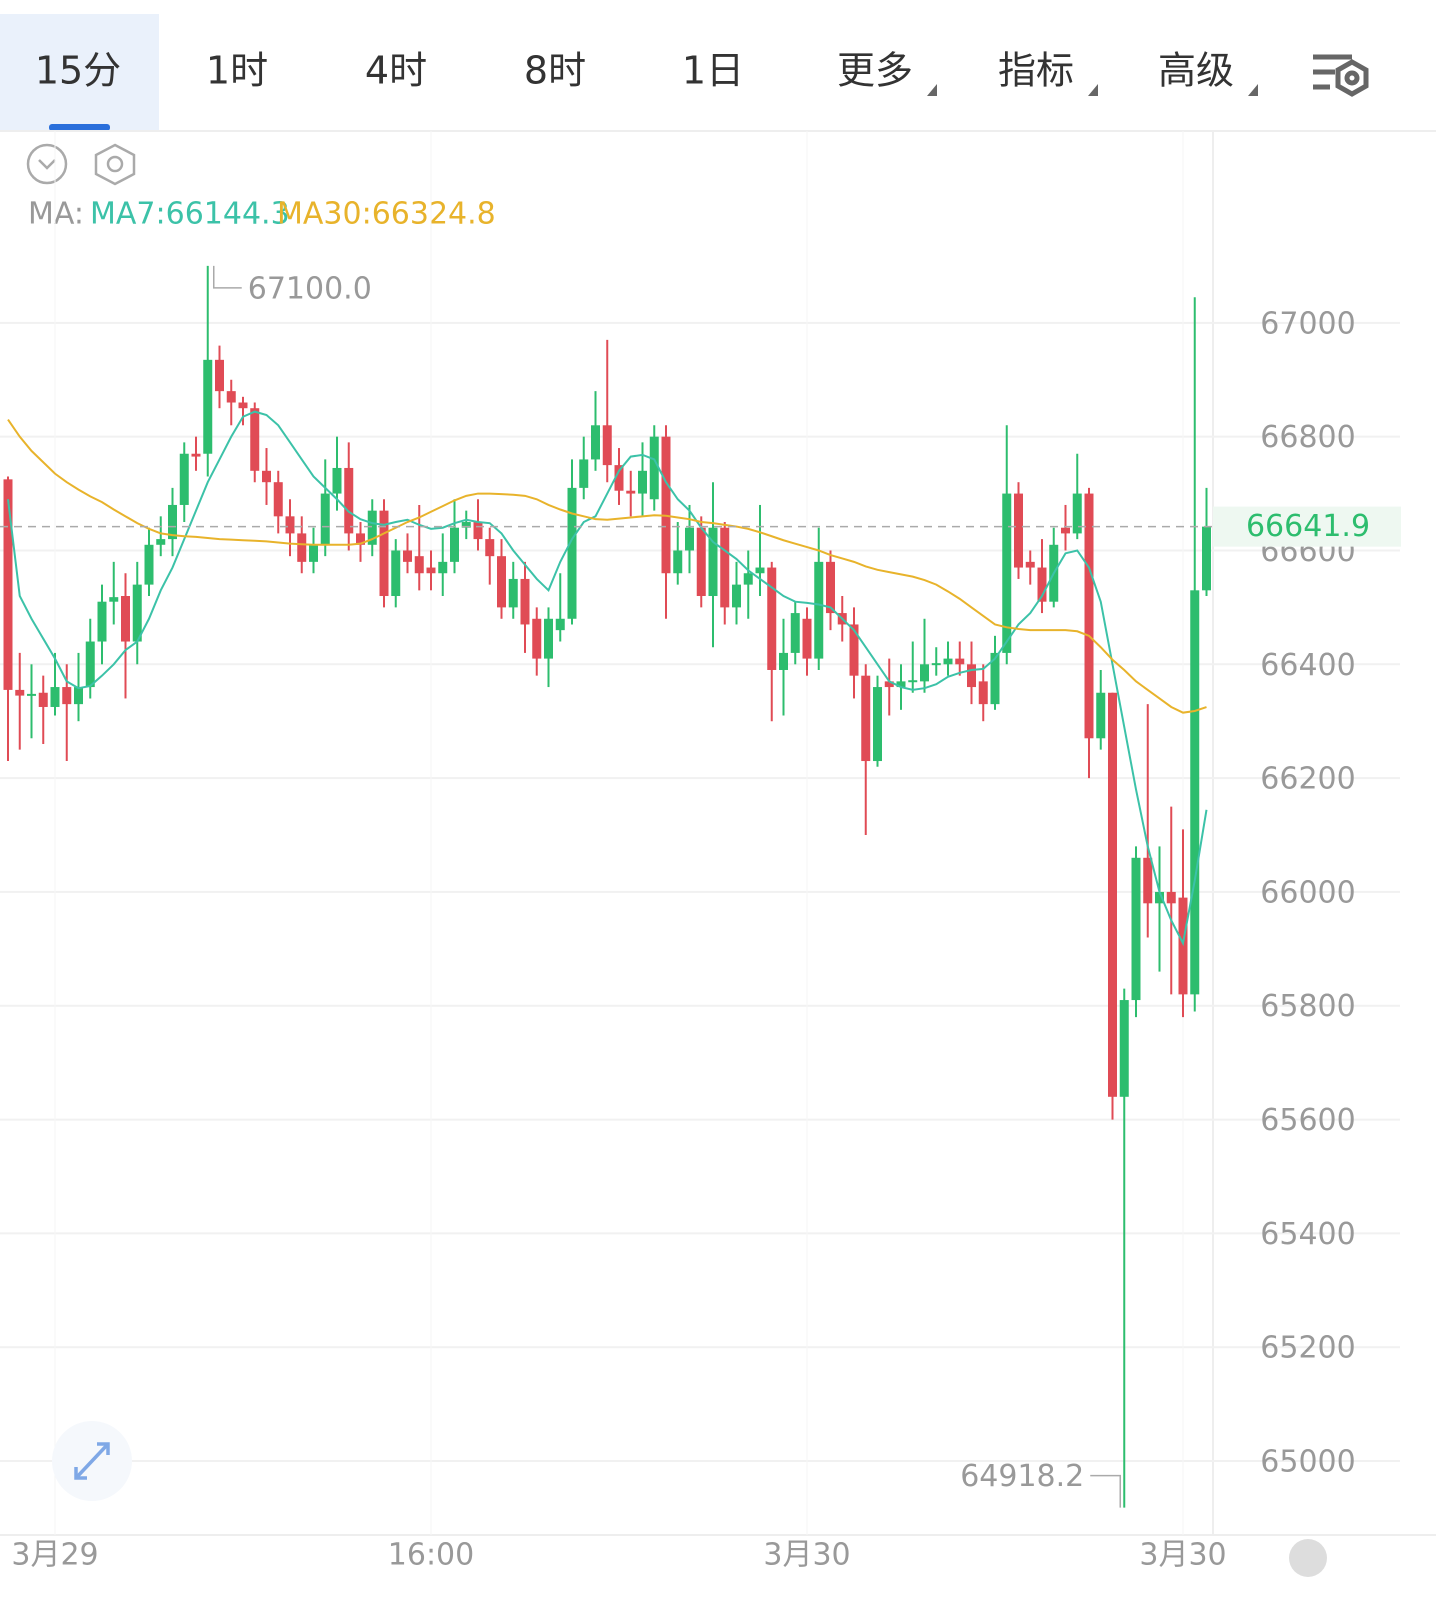  What do you see at coordinates (1307, 323) in the screenshot?
I see `y-tick-label: 67000` at bounding box center [1307, 323].